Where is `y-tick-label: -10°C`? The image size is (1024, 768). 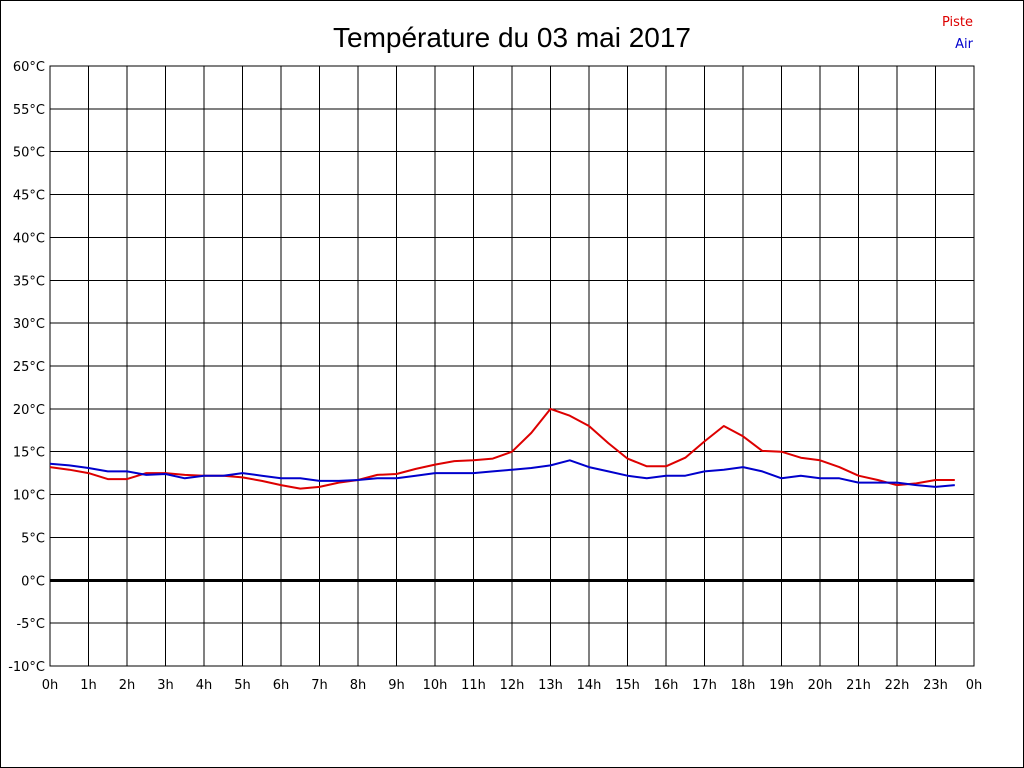
y-tick-label: -10°C is located at coordinates (26, 667).